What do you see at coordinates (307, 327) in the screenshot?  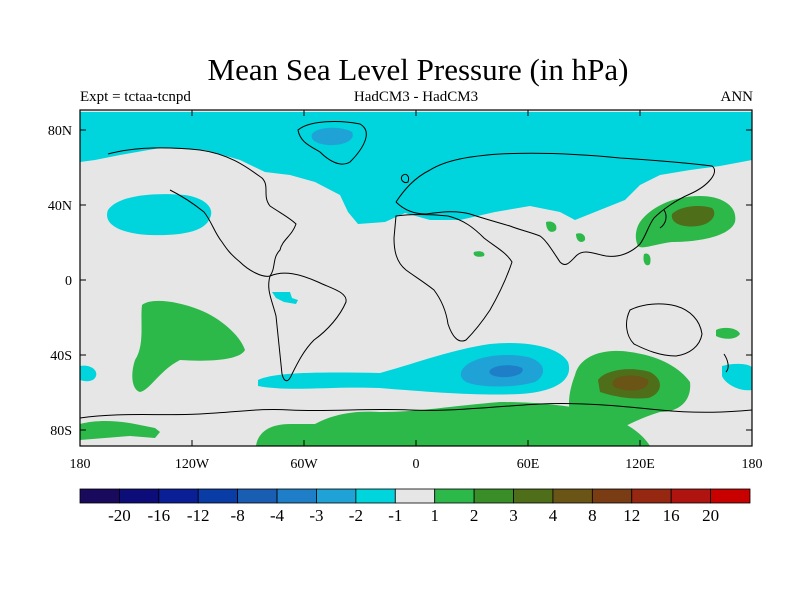 I see `coastline-south-america` at bounding box center [307, 327].